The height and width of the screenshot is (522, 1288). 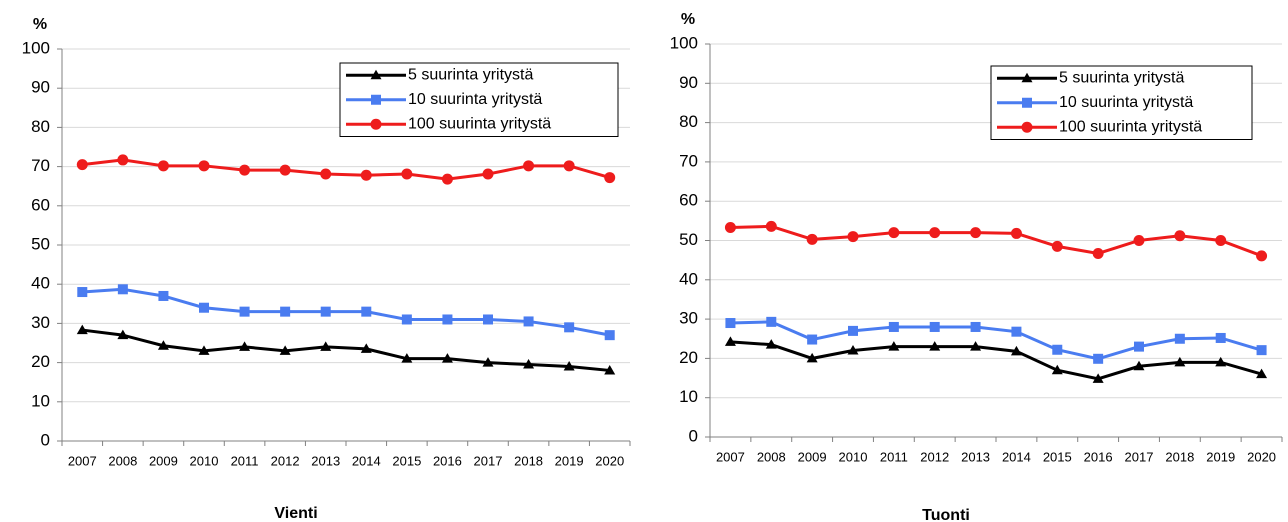 I want to click on y-tick-label: 50, so click(x=688, y=239).